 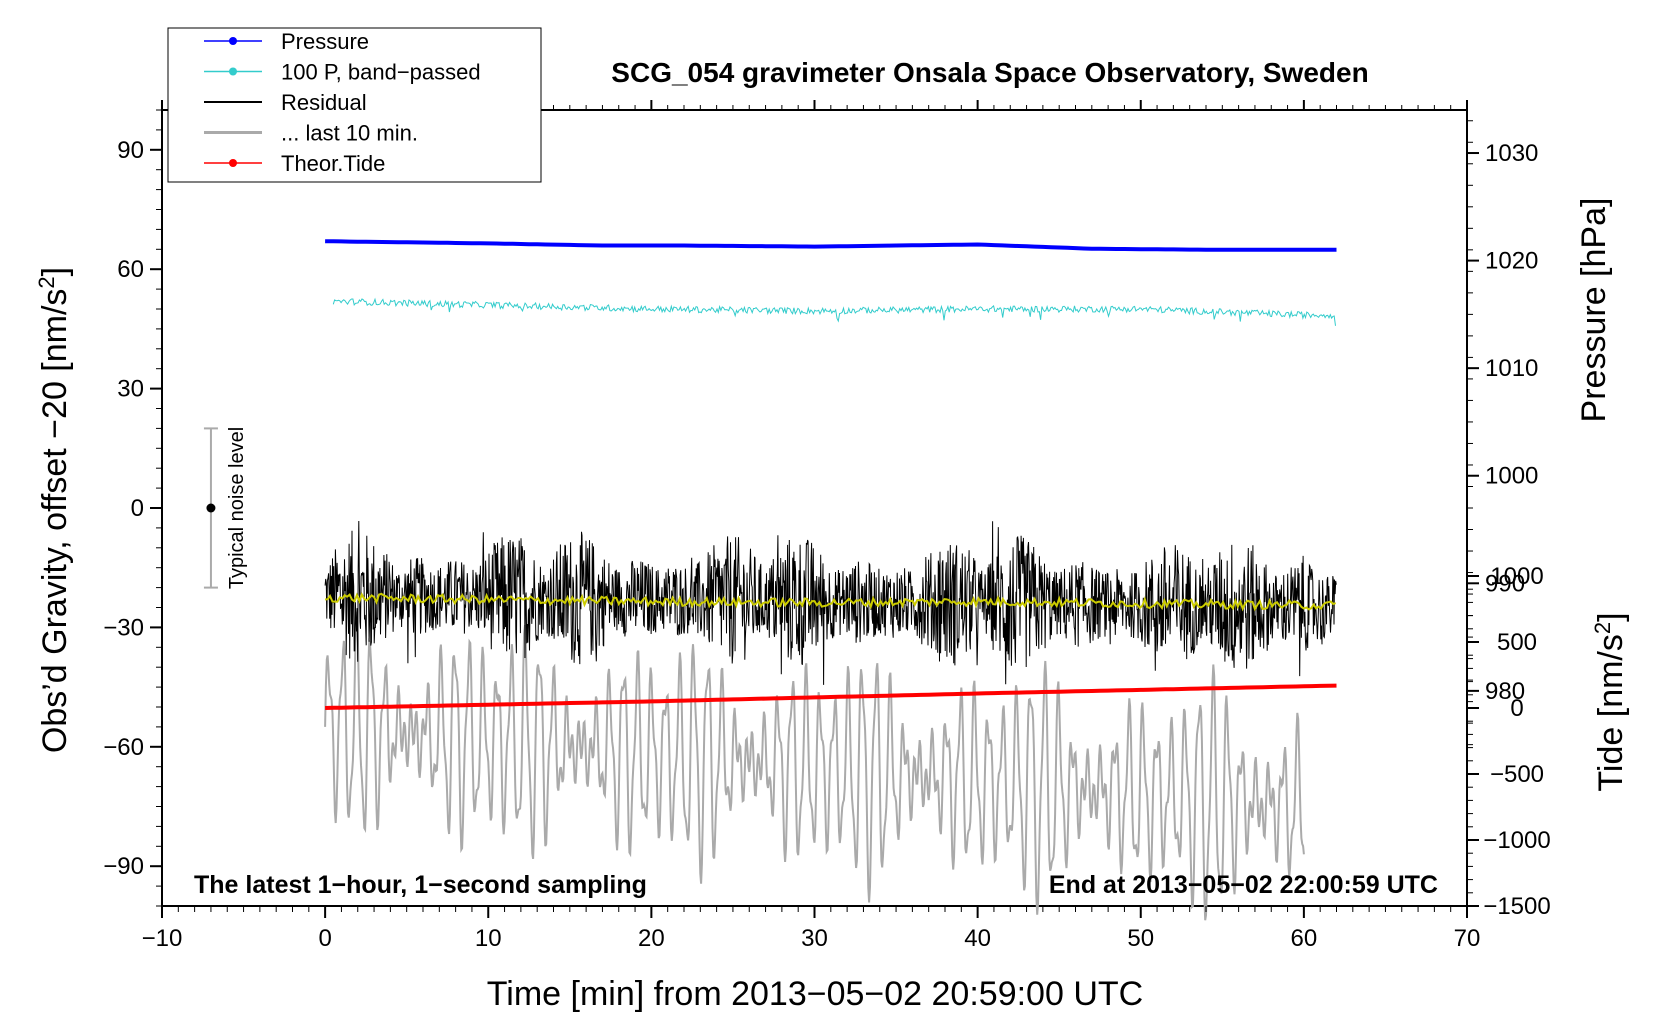 What do you see at coordinates (1511, 261) in the screenshot?
I see `y-pressure-tick-label: 1020` at bounding box center [1511, 261].